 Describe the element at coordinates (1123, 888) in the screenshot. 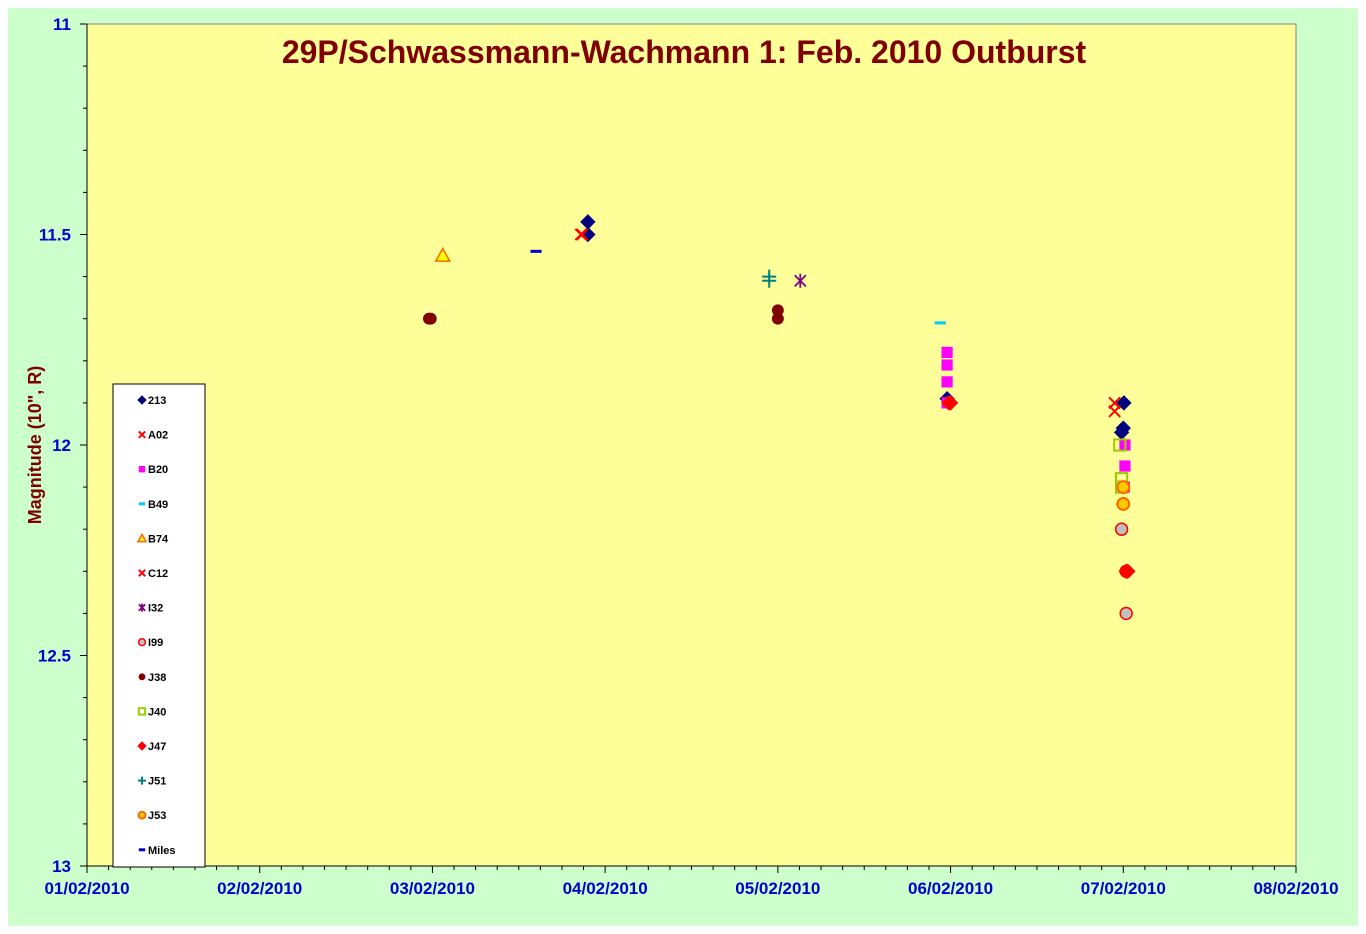

I see `x-tick-label: 07/02/2010` at that location.